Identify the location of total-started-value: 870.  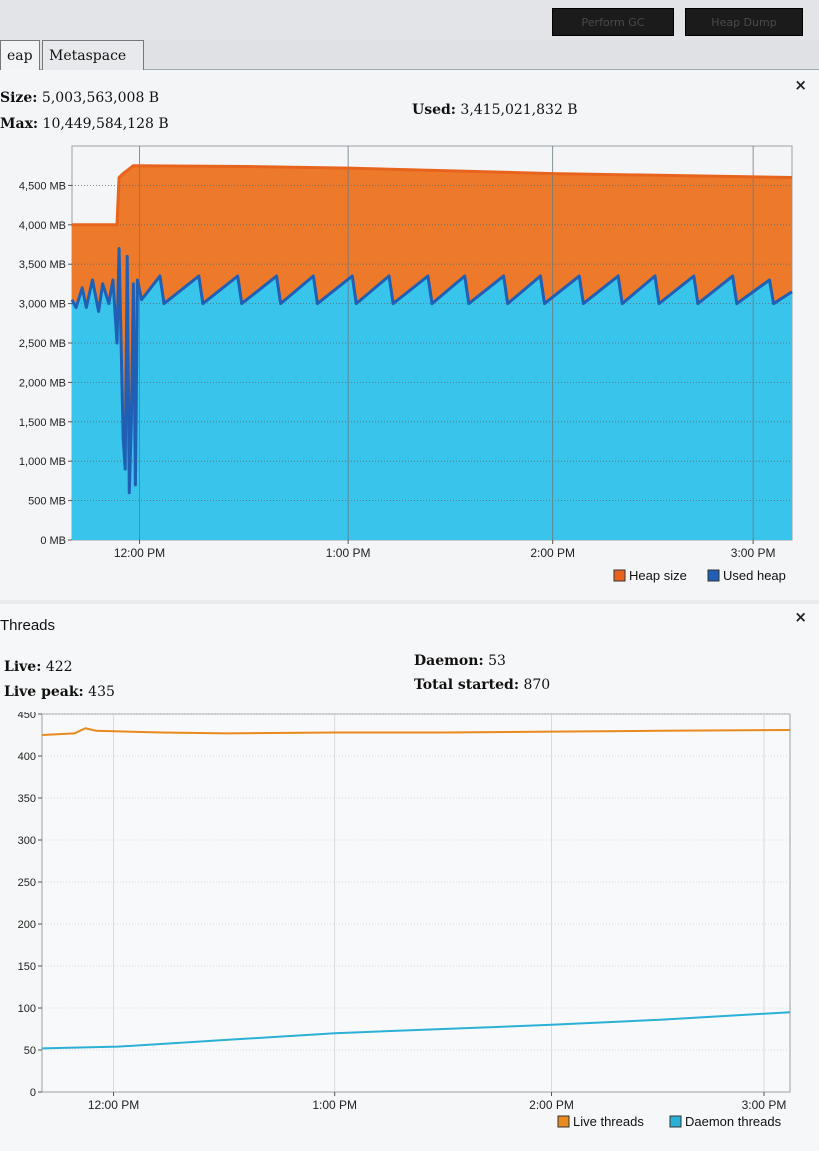
(537, 685).